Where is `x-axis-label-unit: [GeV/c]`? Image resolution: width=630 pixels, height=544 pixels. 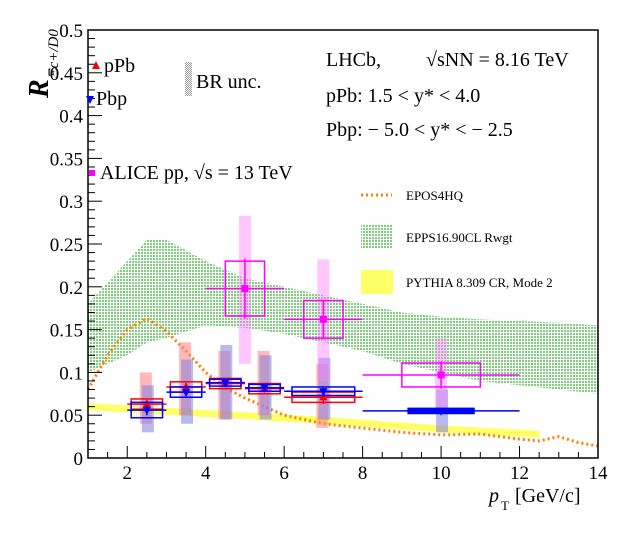 x-axis-label-unit: [GeV/c] is located at coordinates (548, 496).